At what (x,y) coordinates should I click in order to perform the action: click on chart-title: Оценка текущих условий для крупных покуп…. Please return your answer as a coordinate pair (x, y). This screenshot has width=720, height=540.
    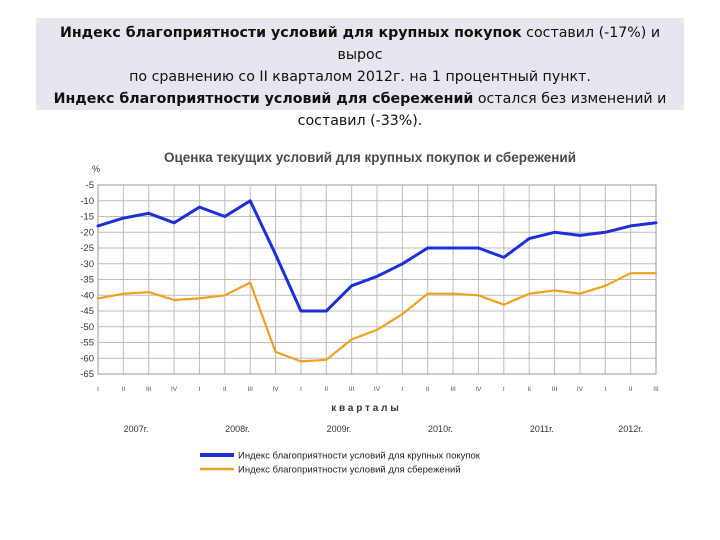
    Looking at the image, I should click on (370, 157).